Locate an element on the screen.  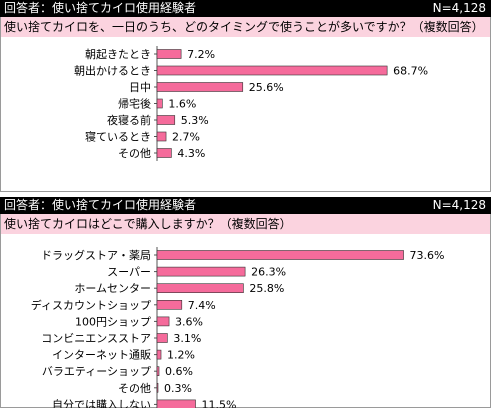
value-label: 0.3% is located at coordinates (178, 388).